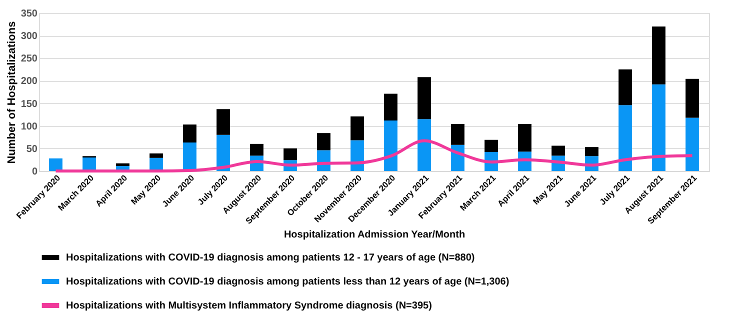 Image resolution: width=750 pixels, height=326 pixels. I want to click on legend-label: Hospitalizations with COVID-19 diagnosis among patients 12 - 17 years of age (N=880), so click(270, 258).